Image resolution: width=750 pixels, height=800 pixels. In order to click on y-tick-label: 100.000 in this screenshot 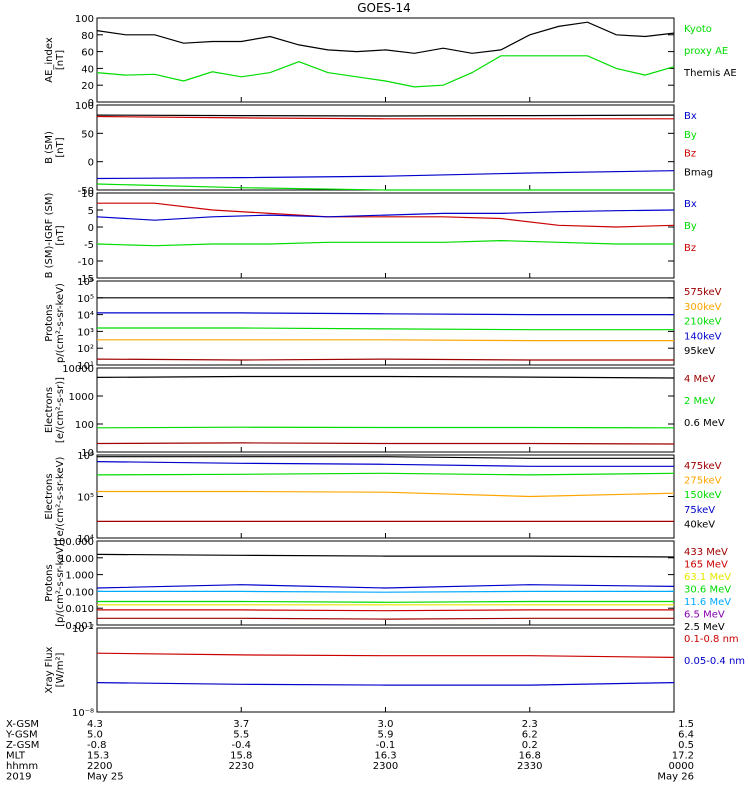, I will do `click(73, 542)`.